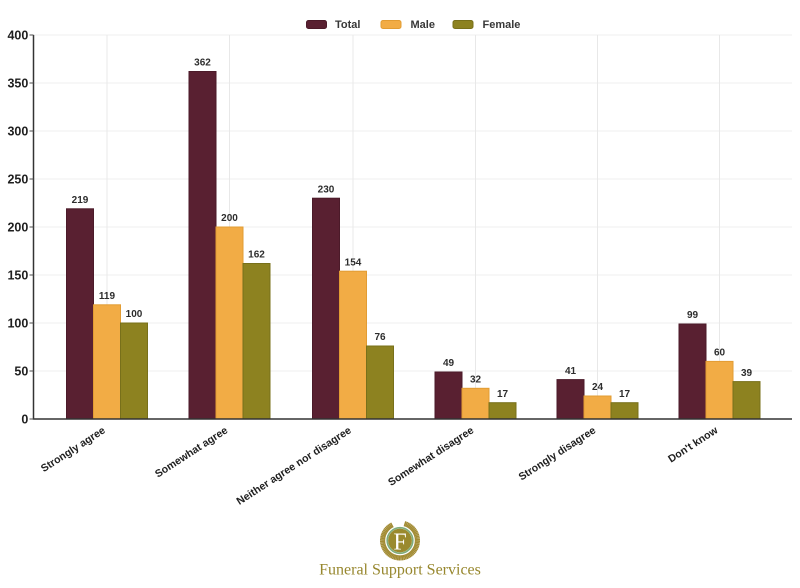 The image size is (800, 588). Describe the element at coordinates (17, 83) in the screenshot. I see `svg-text: 350` at that location.